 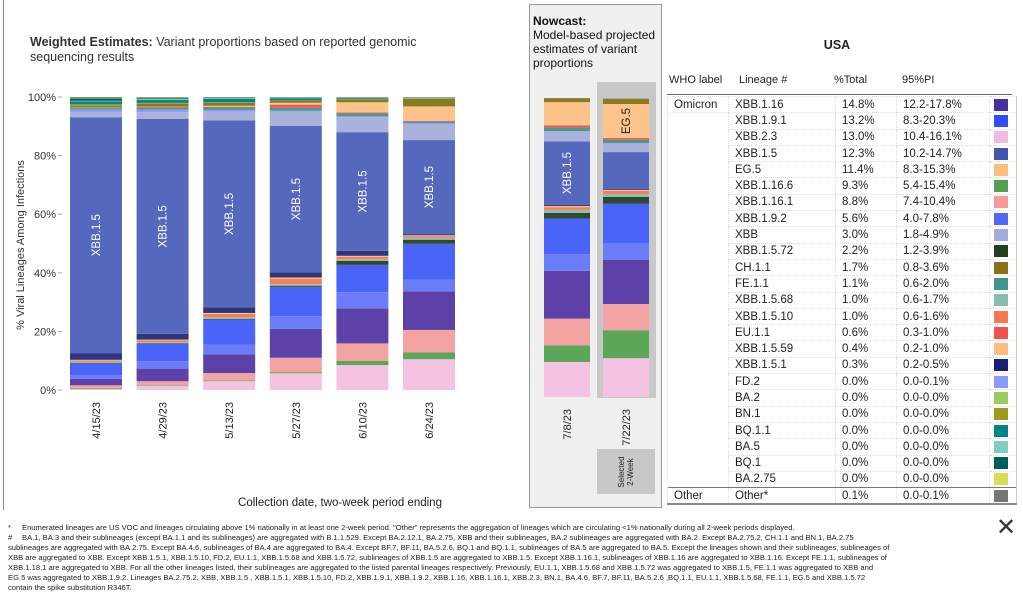 I want to click on header-divider, so click(x=839, y=94).